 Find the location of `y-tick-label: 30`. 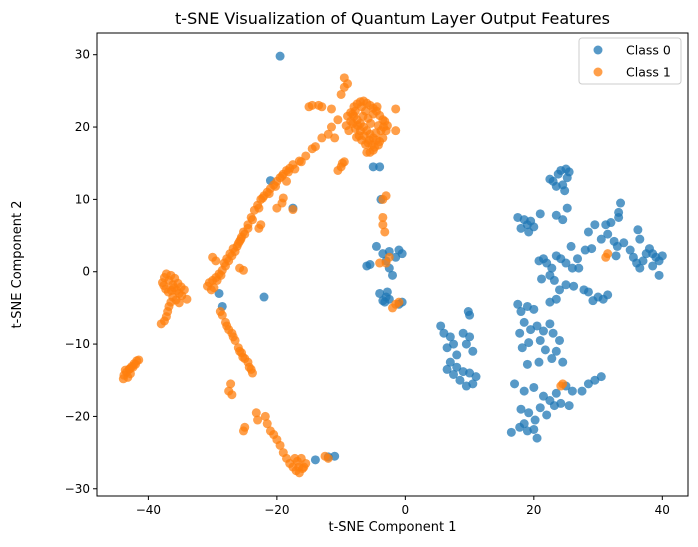

y-tick-label: 30 is located at coordinates (82, 55).